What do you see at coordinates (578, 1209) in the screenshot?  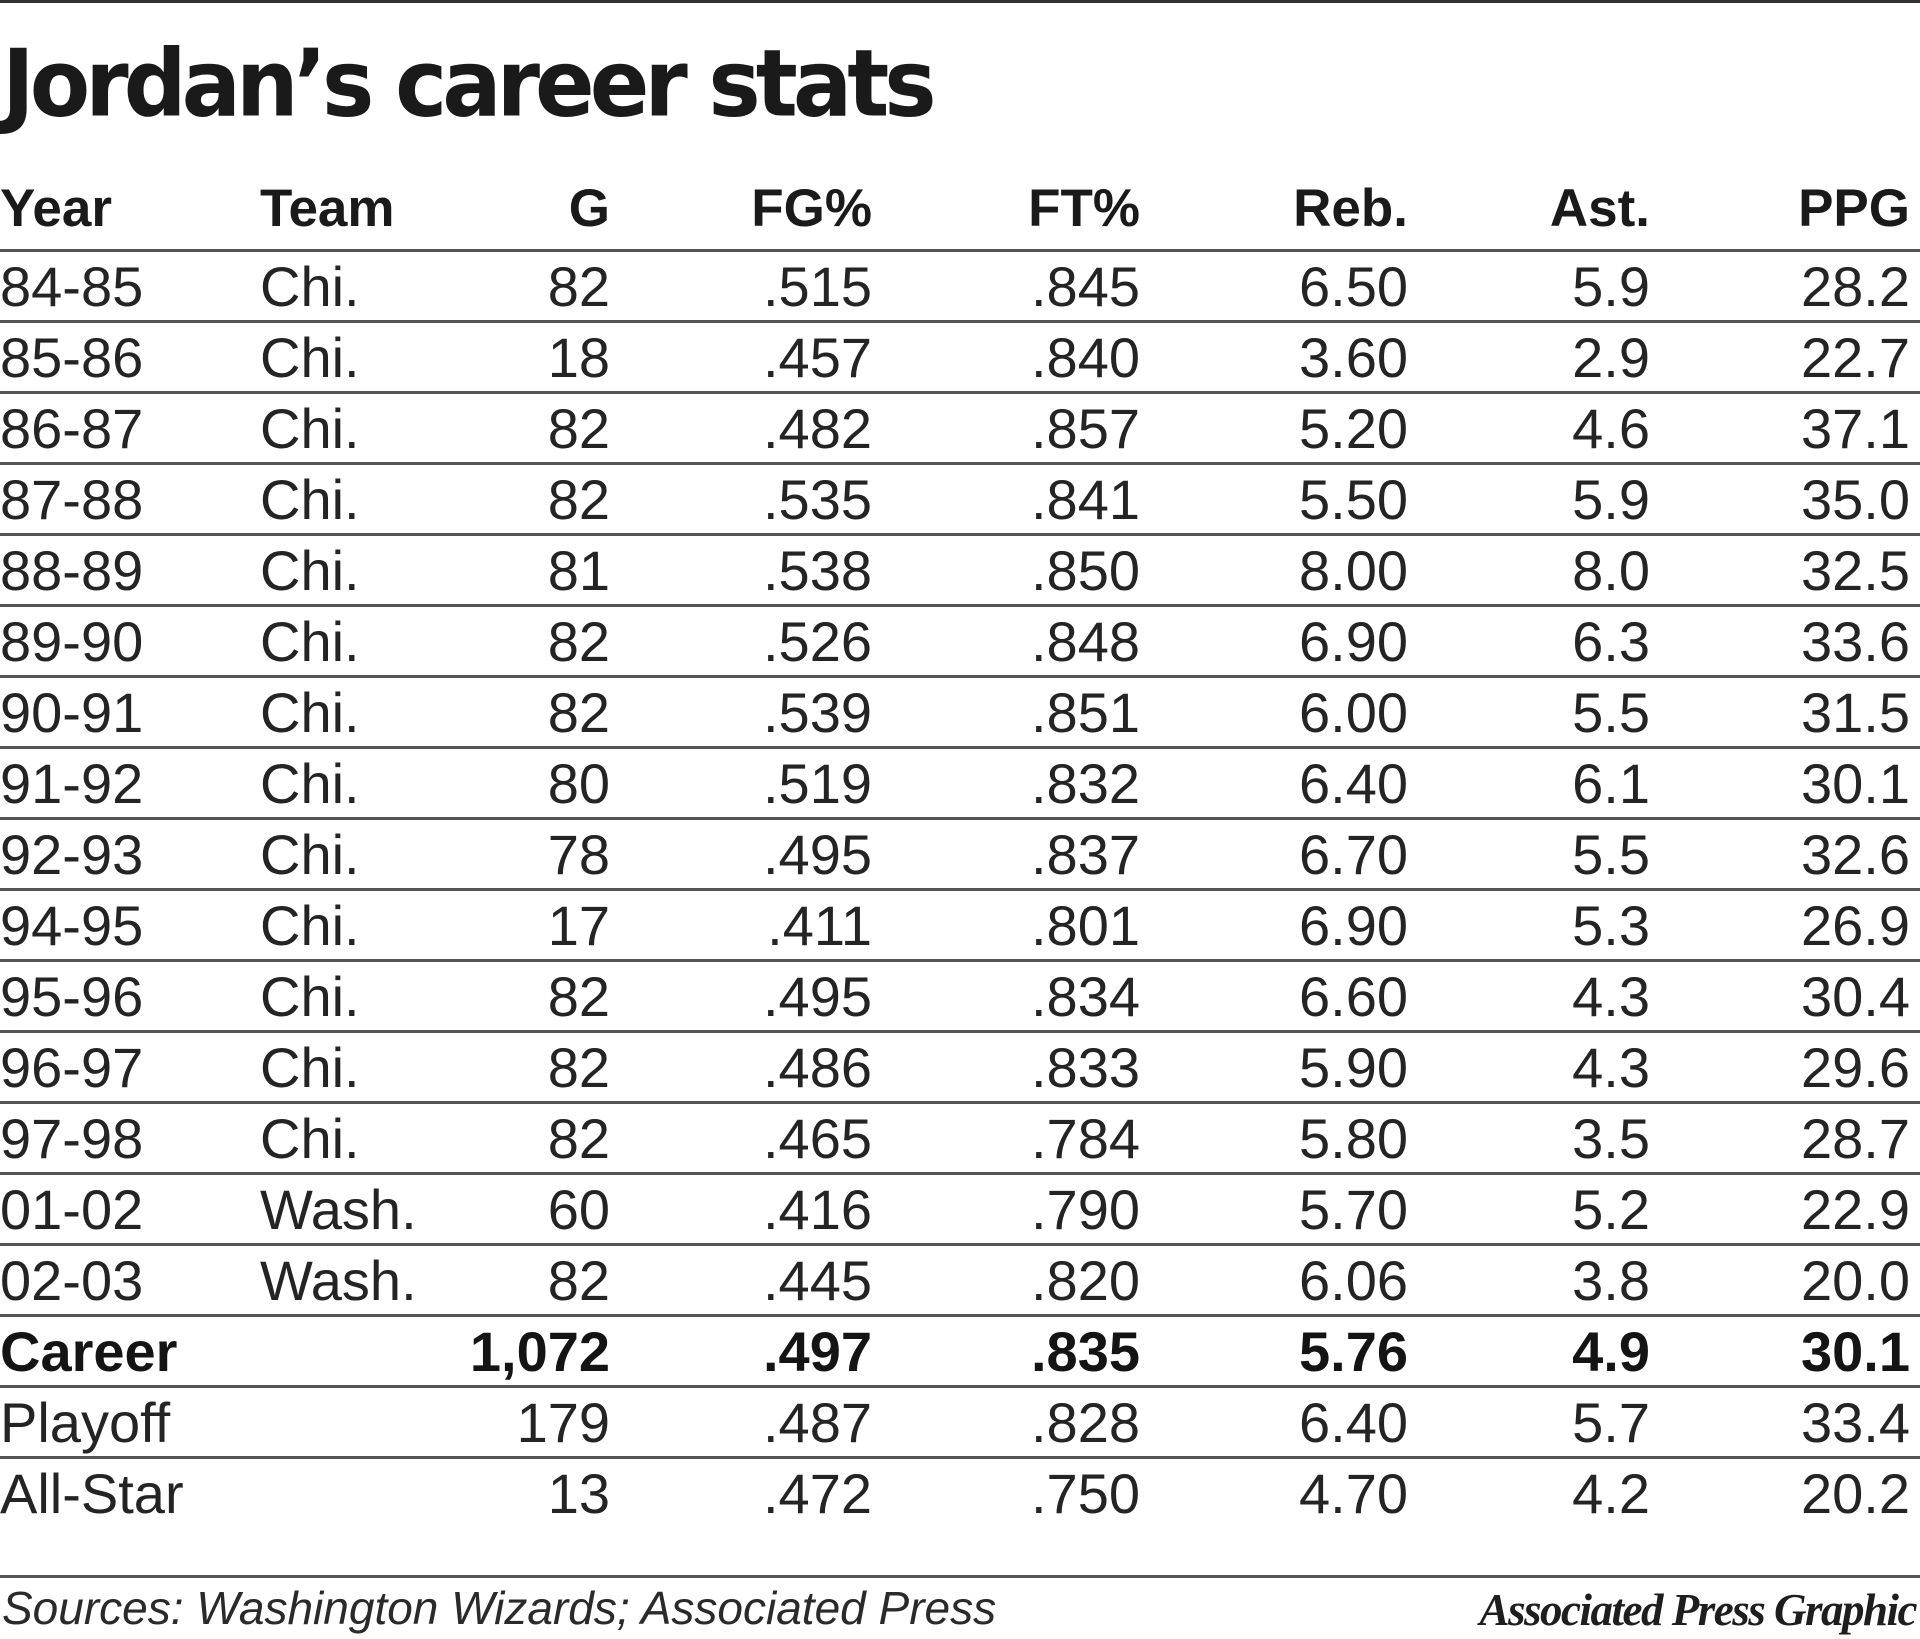 I see `cell-games: 60` at bounding box center [578, 1209].